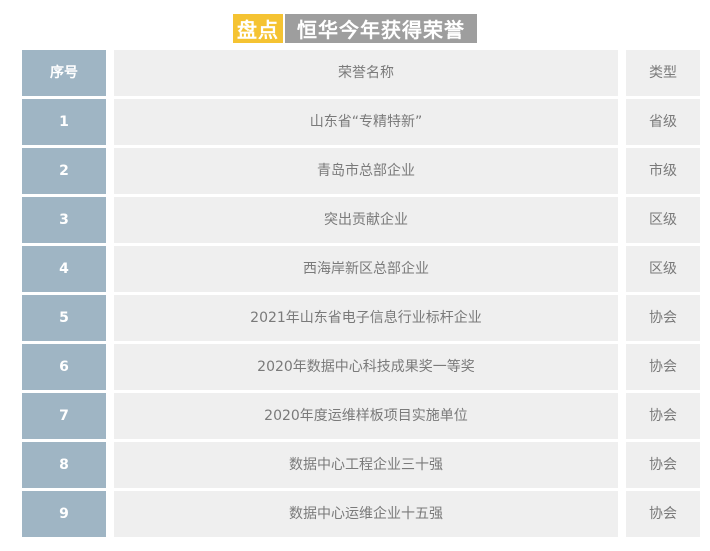  Describe the element at coordinates (381, 28) in the screenshot. I see `page-title: 恒华今年获得荣誉` at that location.